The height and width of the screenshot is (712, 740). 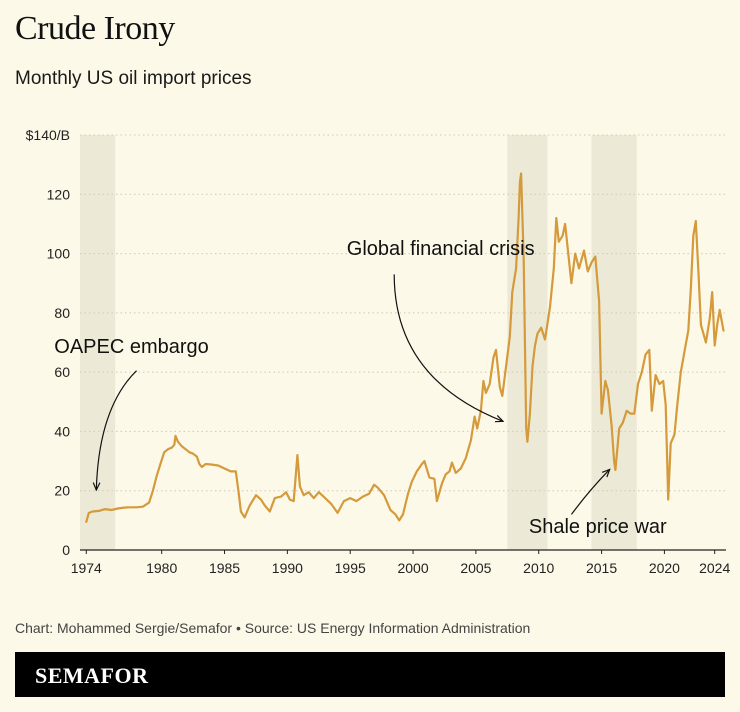 What do you see at coordinates (664, 568) in the screenshot?
I see `x-tick-label: 2020` at bounding box center [664, 568].